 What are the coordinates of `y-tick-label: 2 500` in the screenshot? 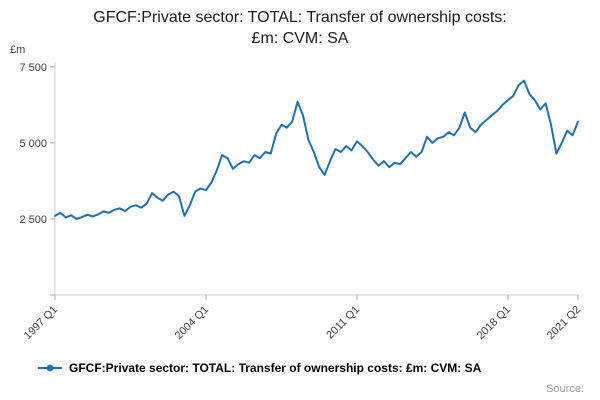 It's located at (33, 220).